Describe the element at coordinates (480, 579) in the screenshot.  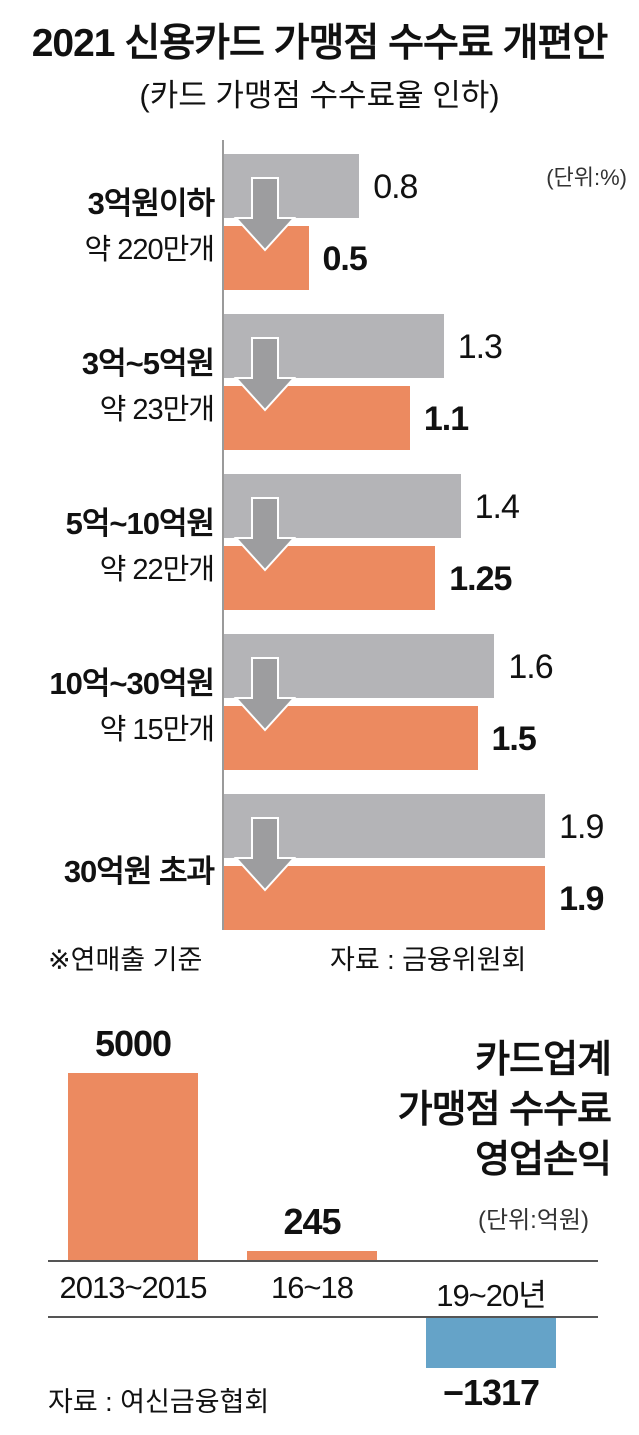
I see `value-label-new: 1.25` at that location.